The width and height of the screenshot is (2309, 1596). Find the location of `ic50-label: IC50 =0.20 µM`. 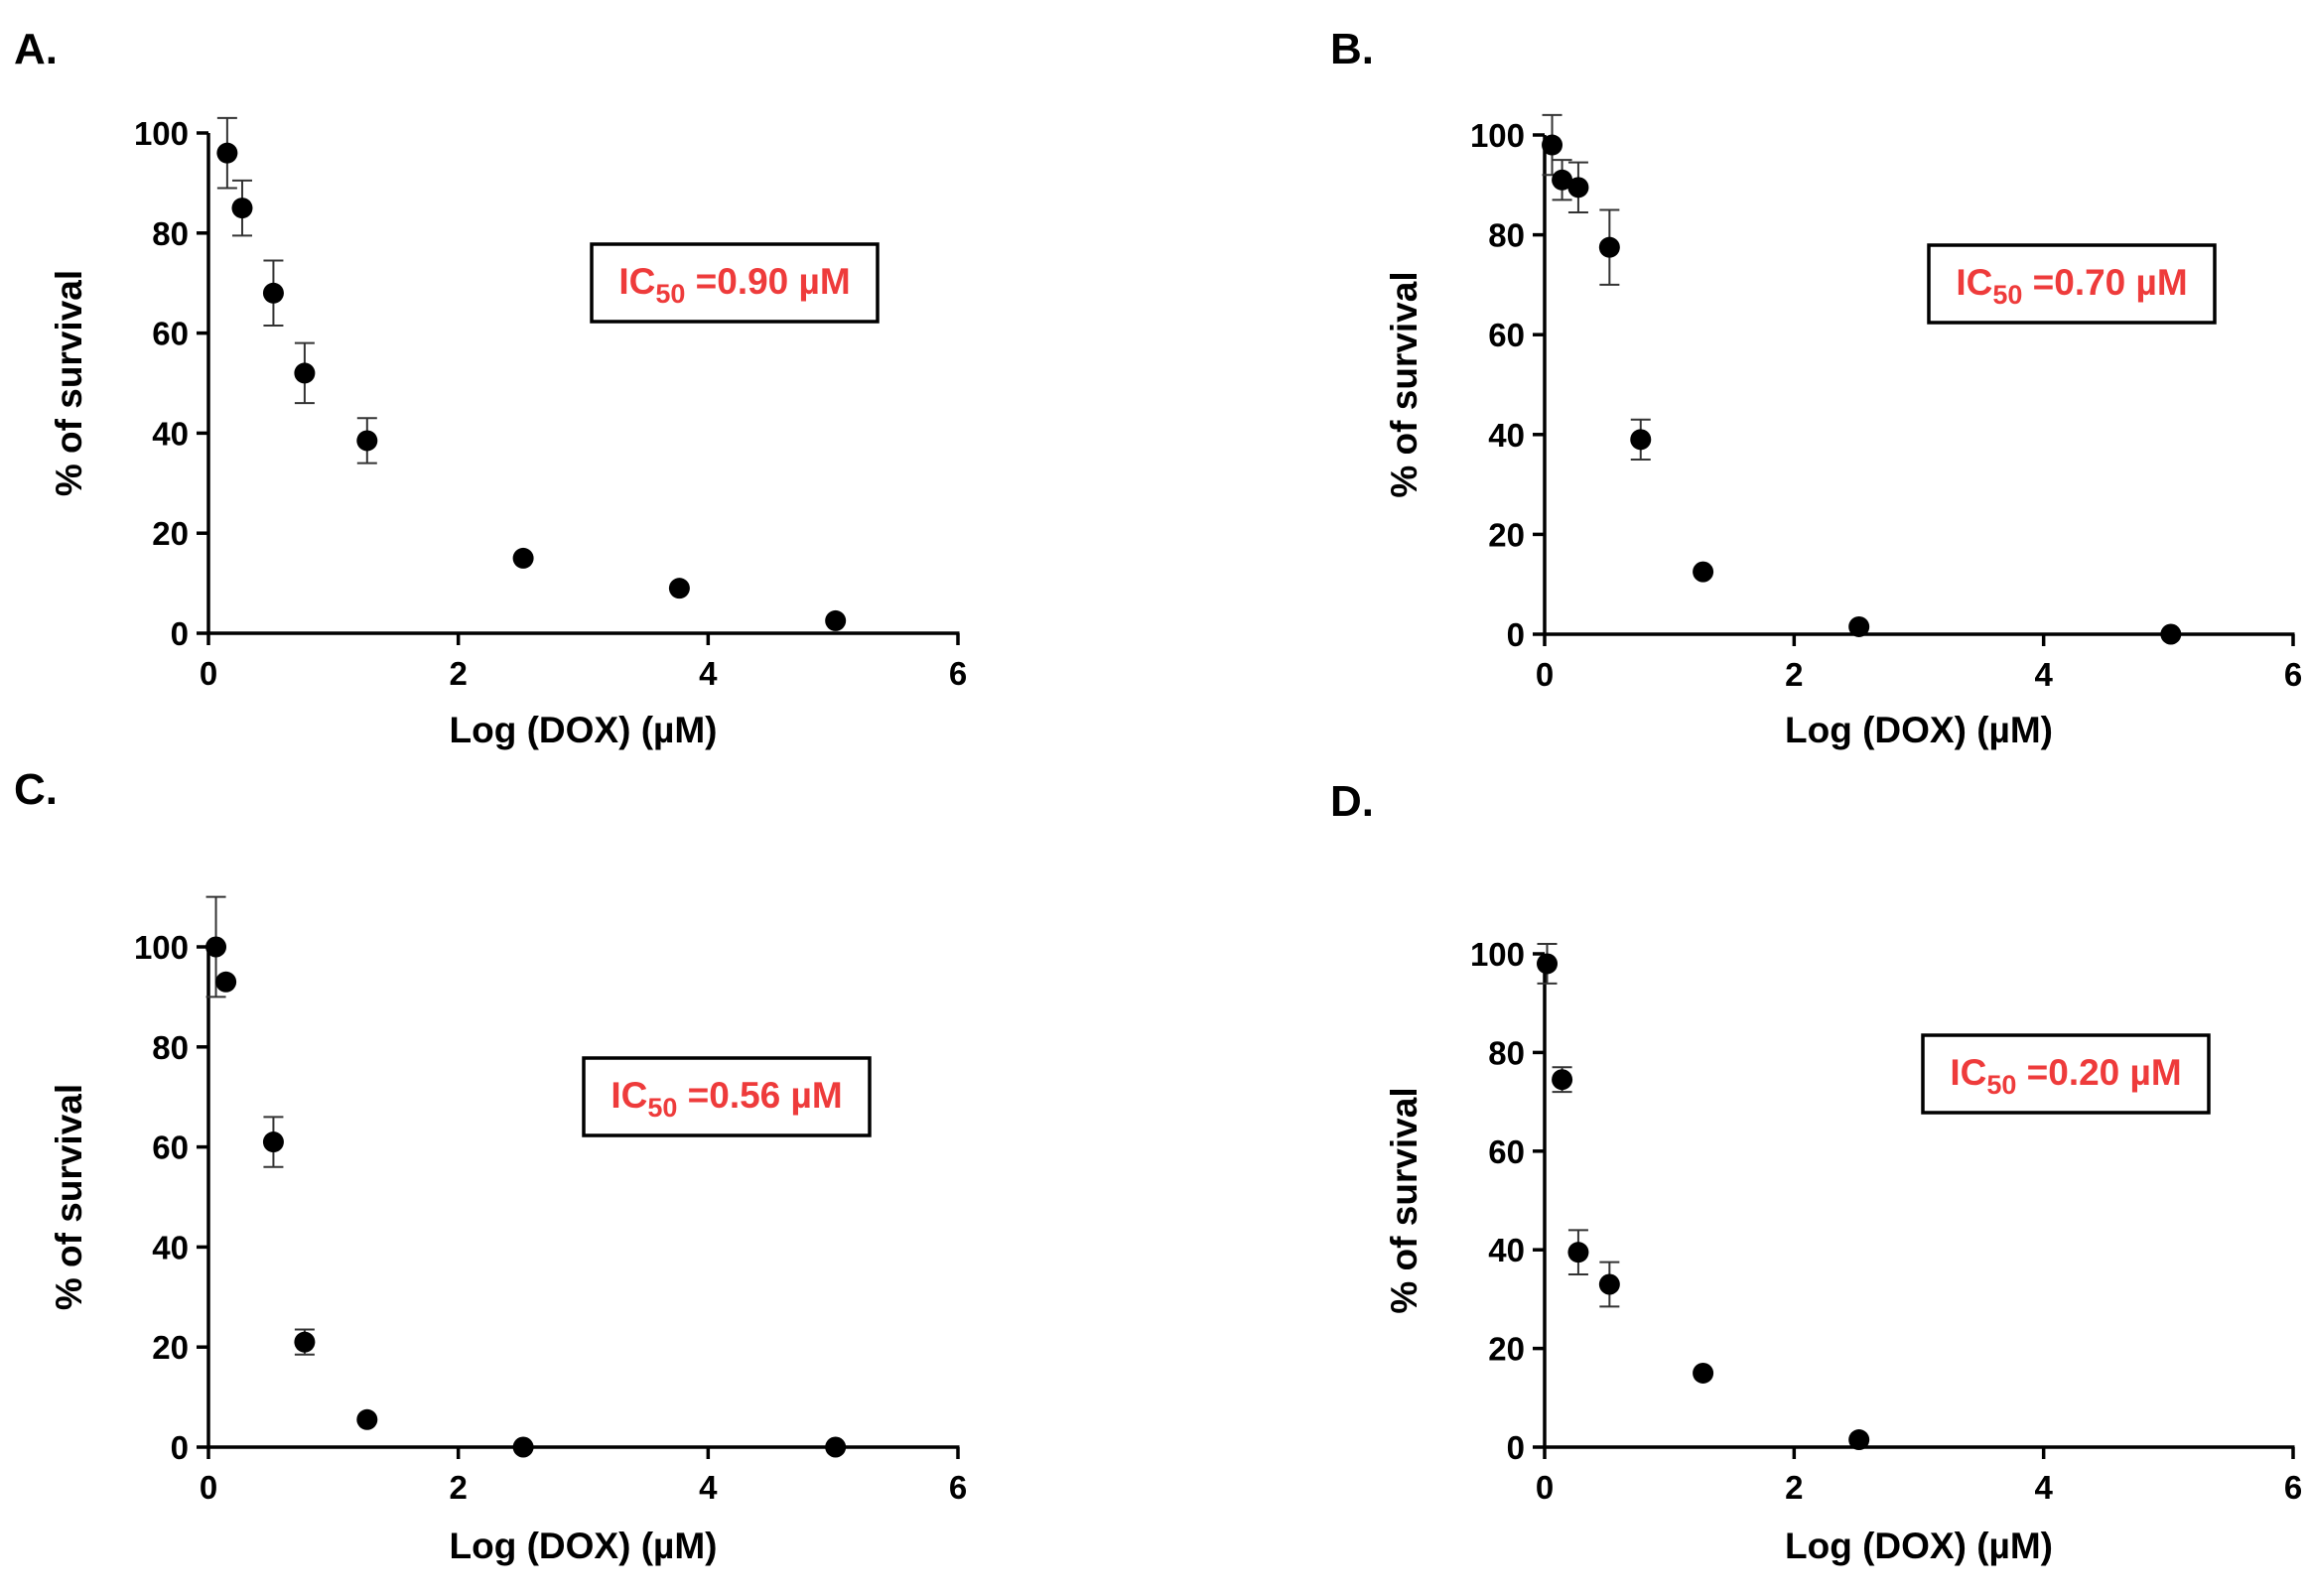

ic50-label: IC50 =0.20 µM is located at coordinates (2066, 1076).